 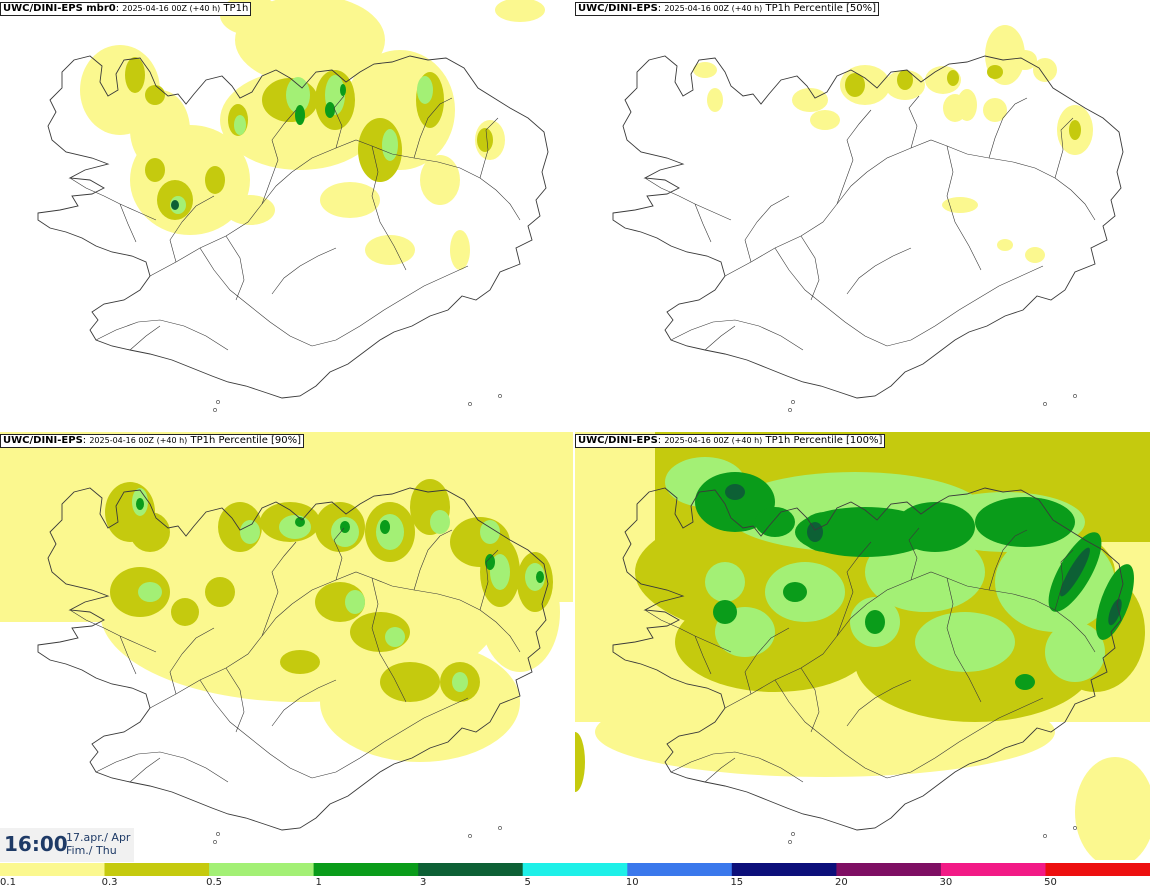 I want to click on colorbar-tick-label: 0.5, so click(x=214, y=882).